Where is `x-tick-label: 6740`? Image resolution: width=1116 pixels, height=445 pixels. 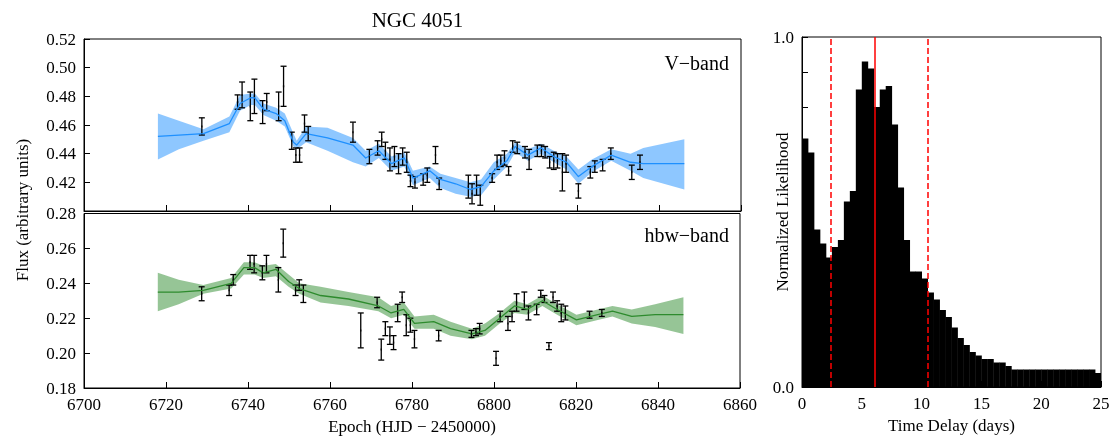
x-tick-label: 6740 is located at coordinates (248, 404).